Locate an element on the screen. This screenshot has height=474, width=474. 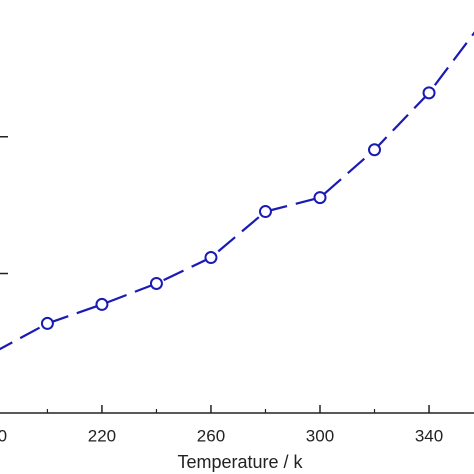
x-tick-label: 180 is located at coordinates (3, 435).